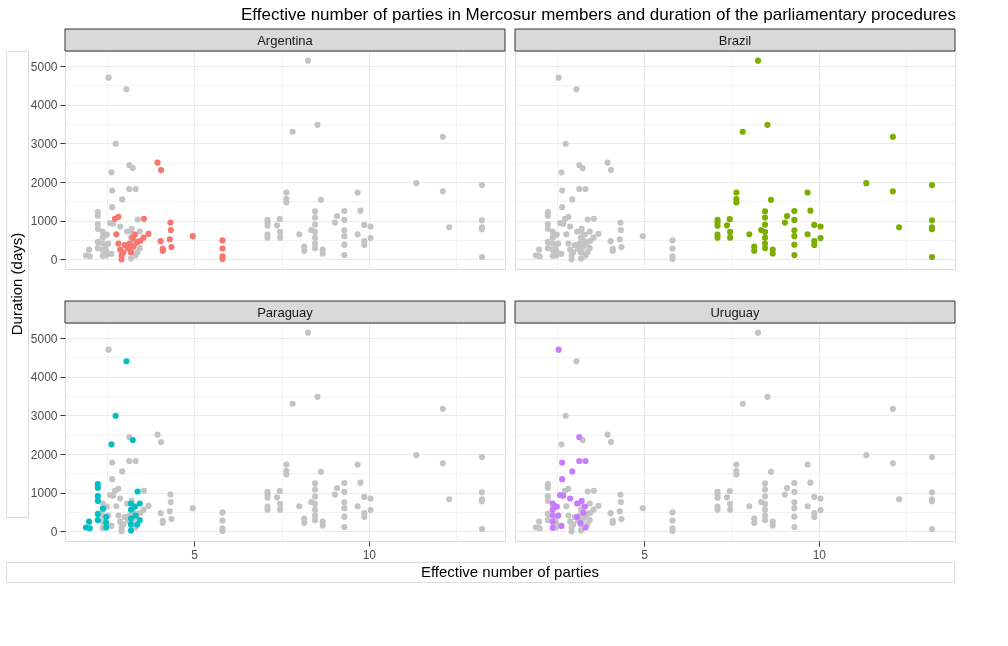 The width and height of the screenshot is (1008, 646). I want to click on text: Uruguay, so click(735, 312).